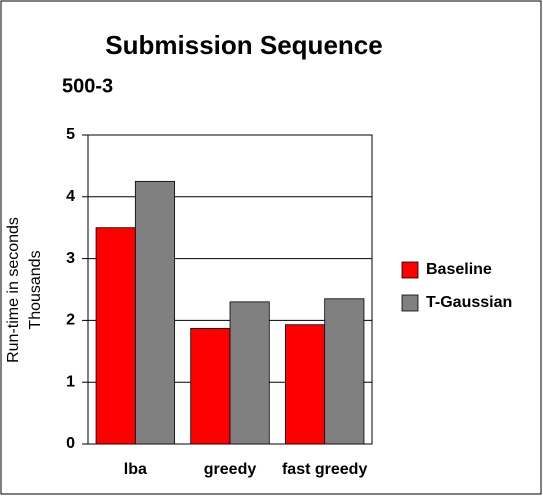  What do you see at coordinates (87, 86) in the screenshot?
I see `chart-subtitle: 500-3` at bounding box center [87, 86].